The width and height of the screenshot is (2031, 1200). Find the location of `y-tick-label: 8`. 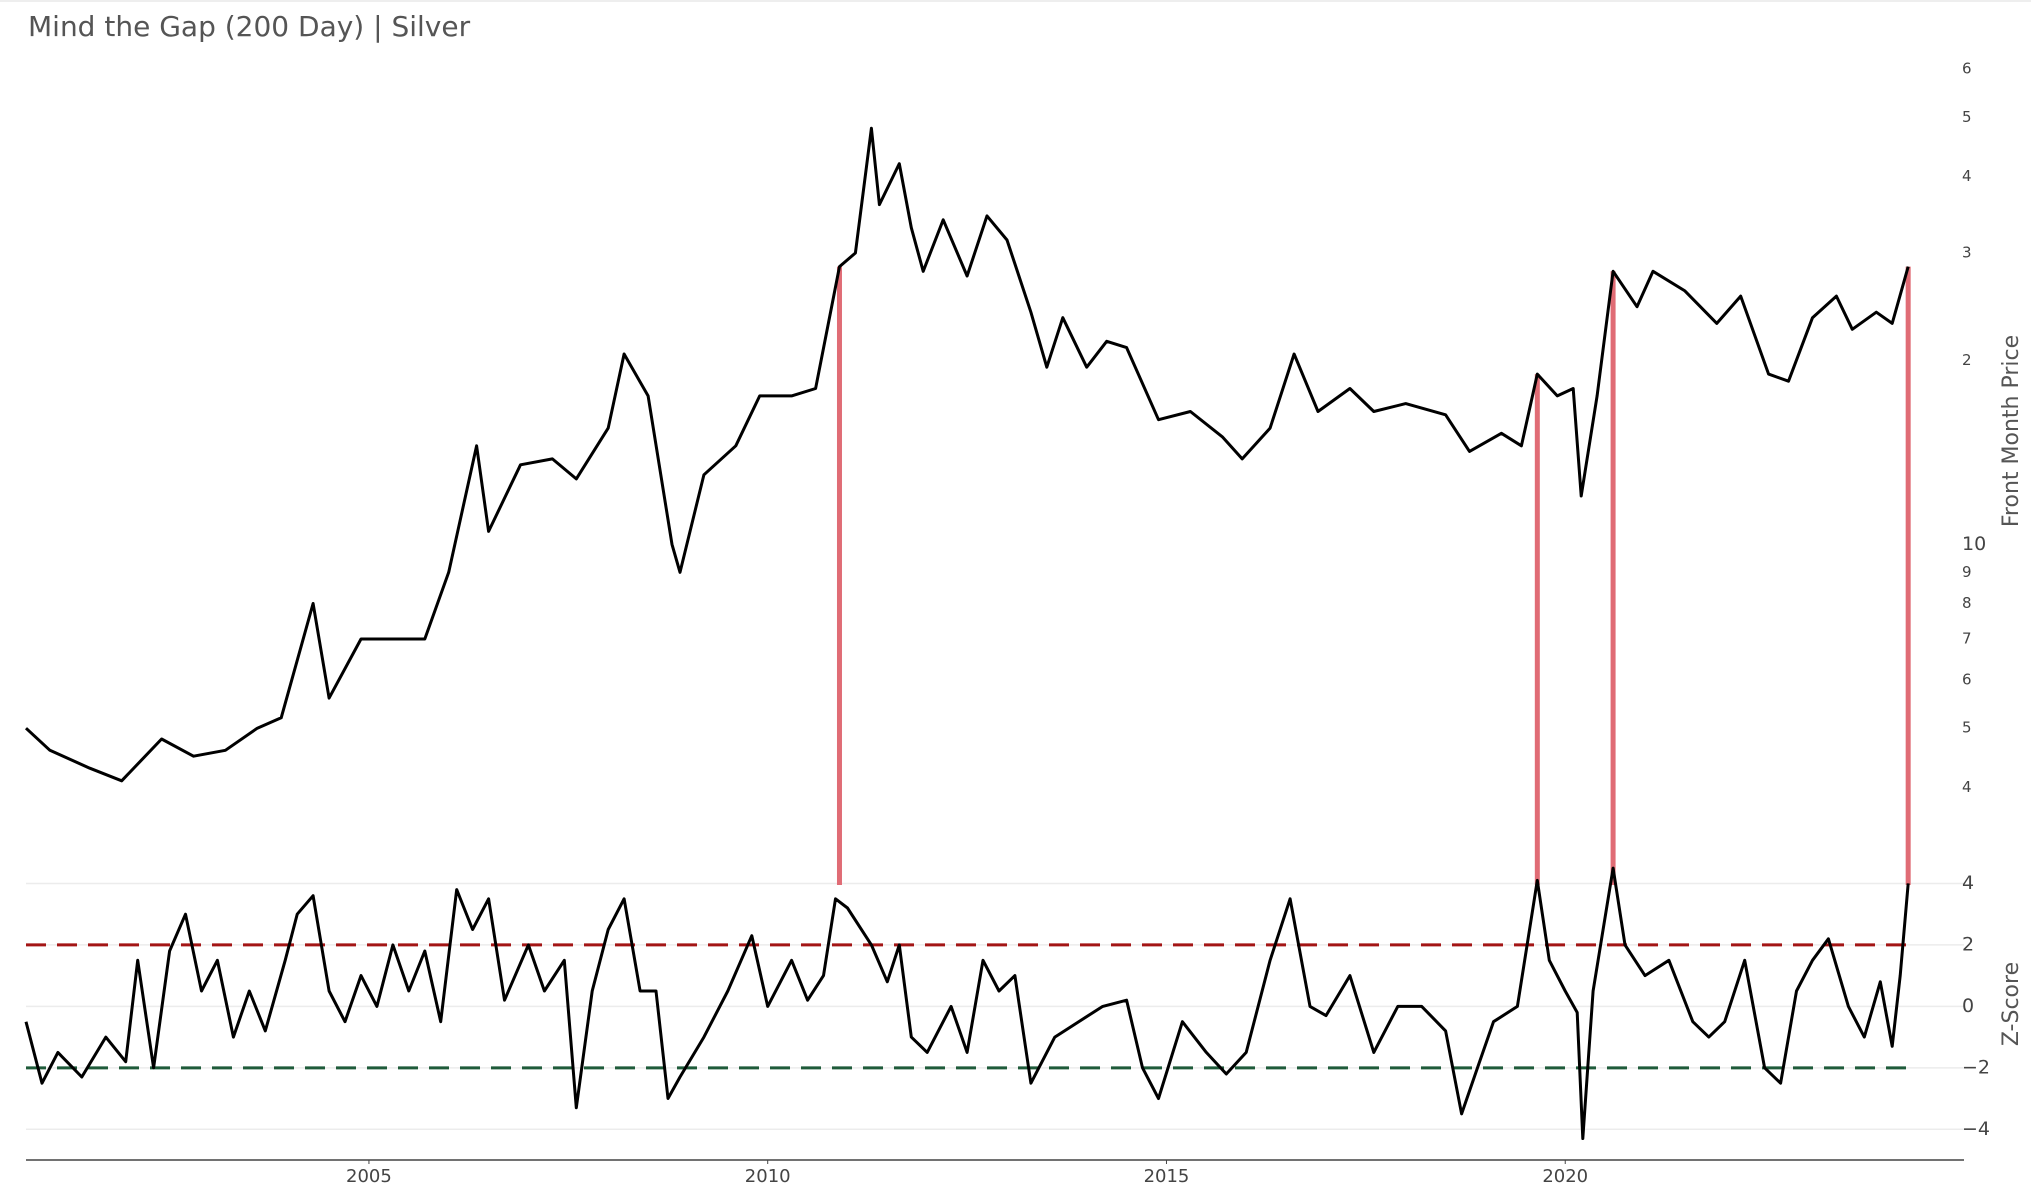

y-tick-label: 8 is located at coordinates (1967, 603).